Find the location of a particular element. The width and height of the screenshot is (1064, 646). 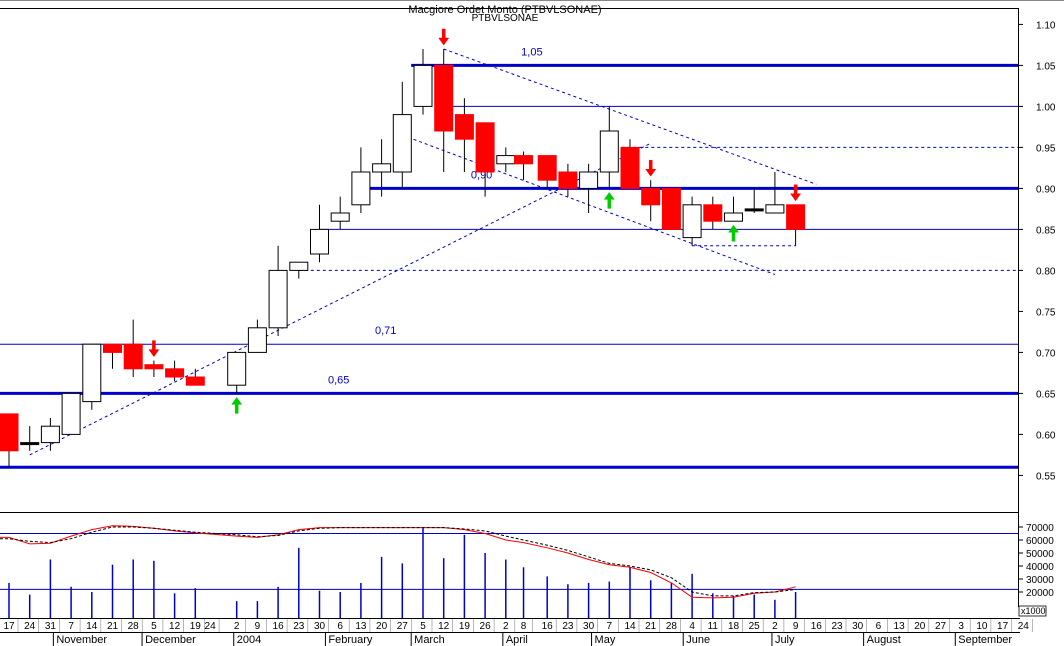

volume-tick-label: 60000 is located at coordinates (1040, 541).